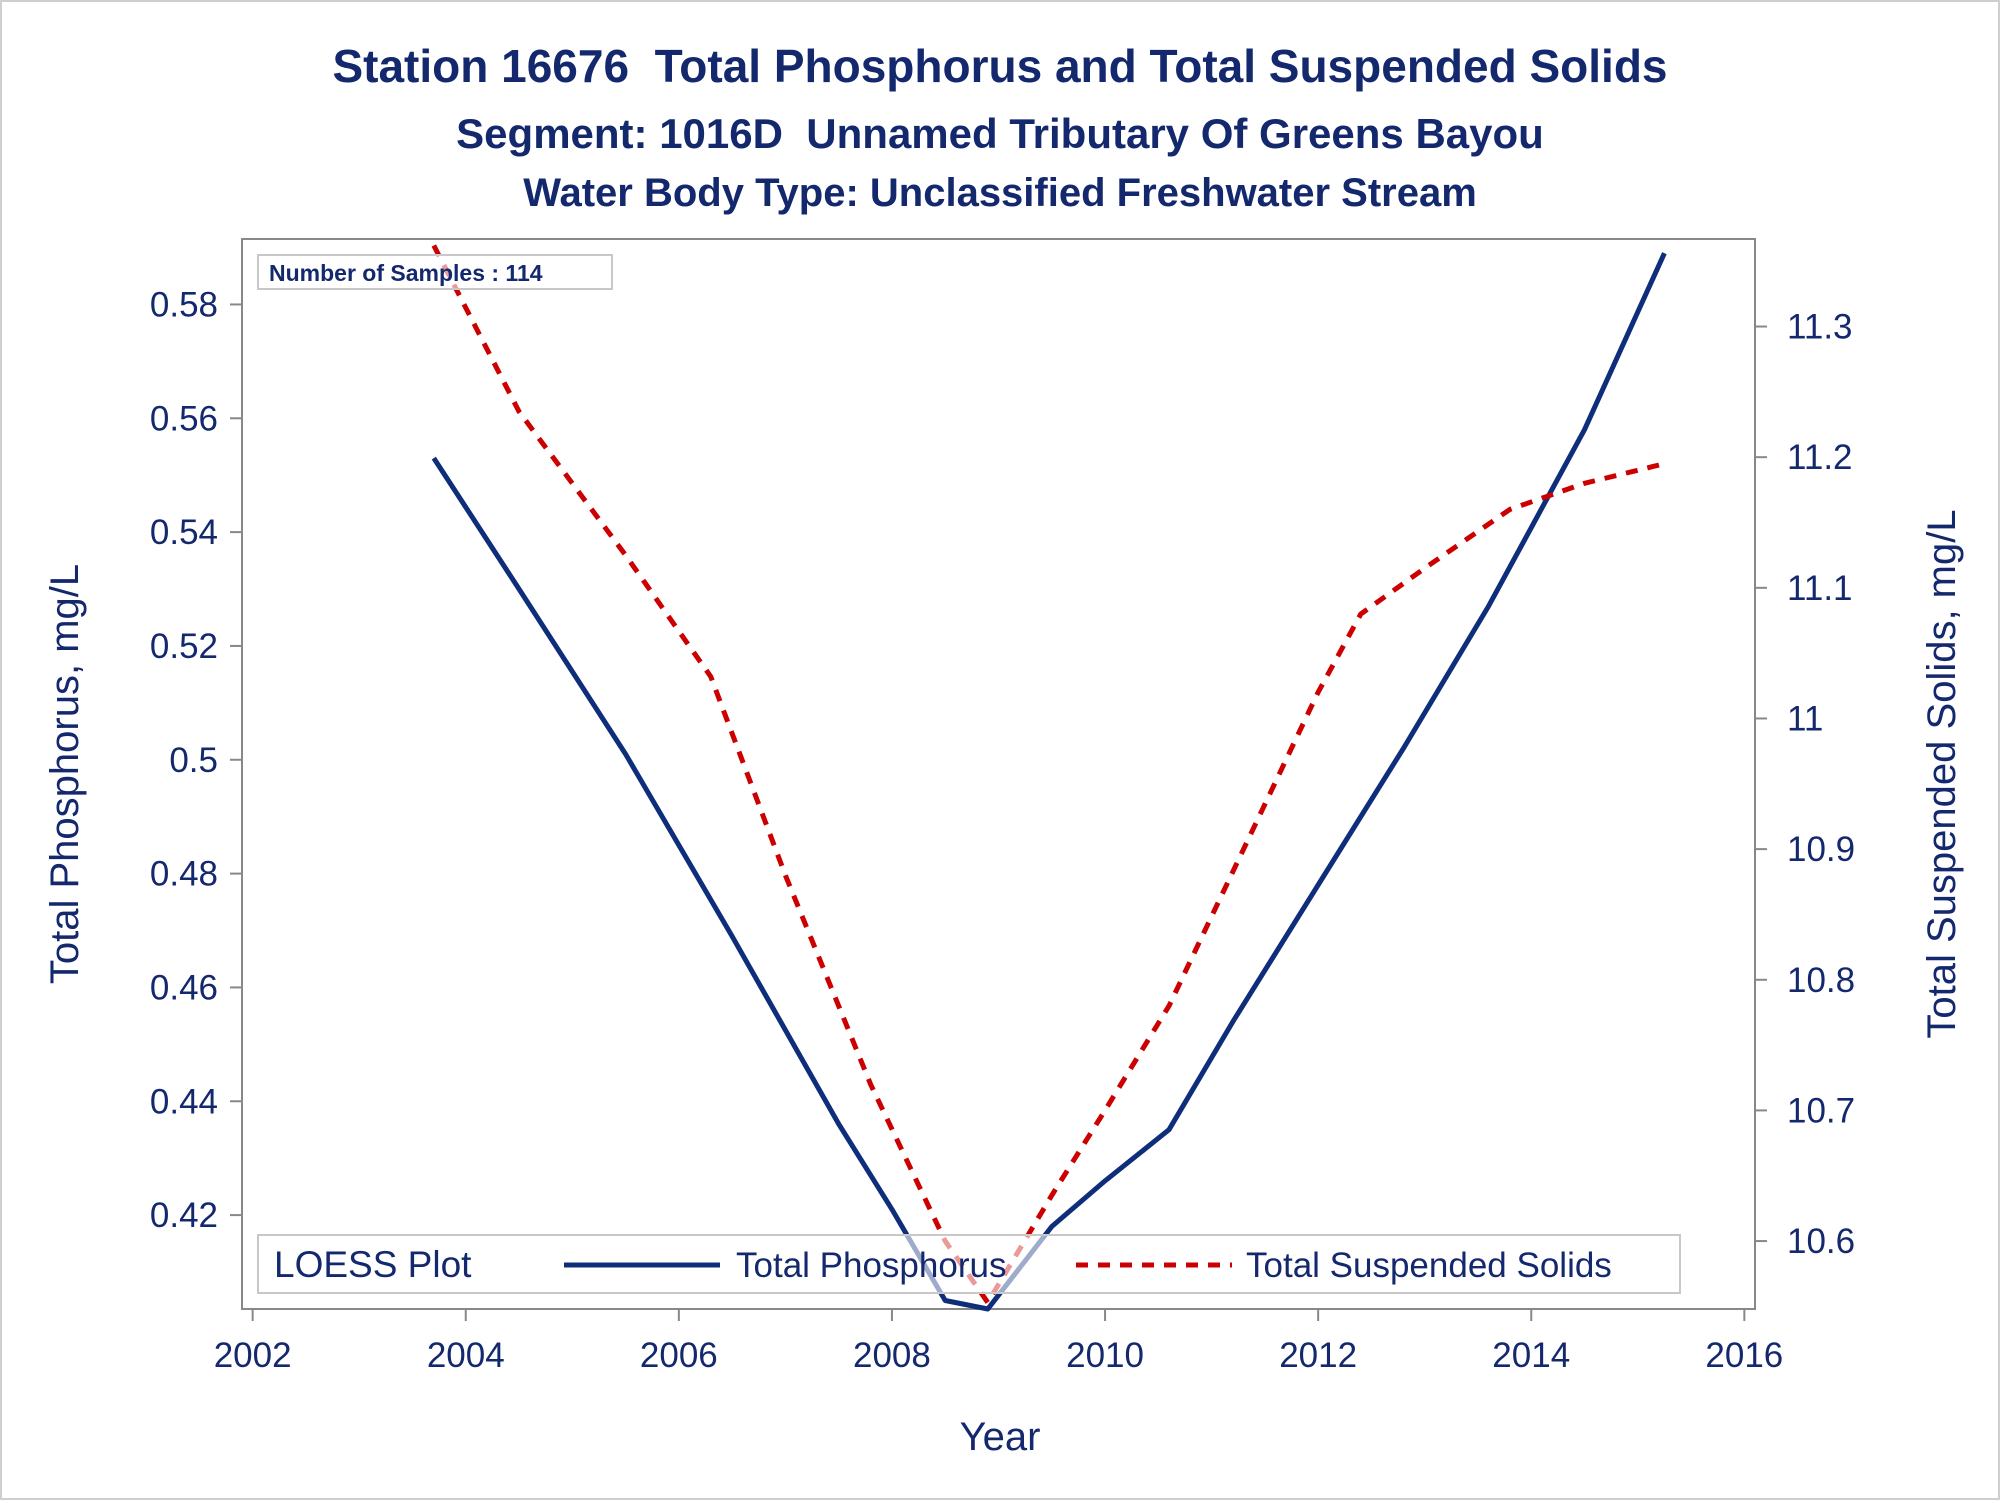 The height and width of the screenshot is (1500, 2000). Describe the element at coordinates (1821, 1241) in the screenshot. I see `y-right-tick-label: 10.6` at that location.